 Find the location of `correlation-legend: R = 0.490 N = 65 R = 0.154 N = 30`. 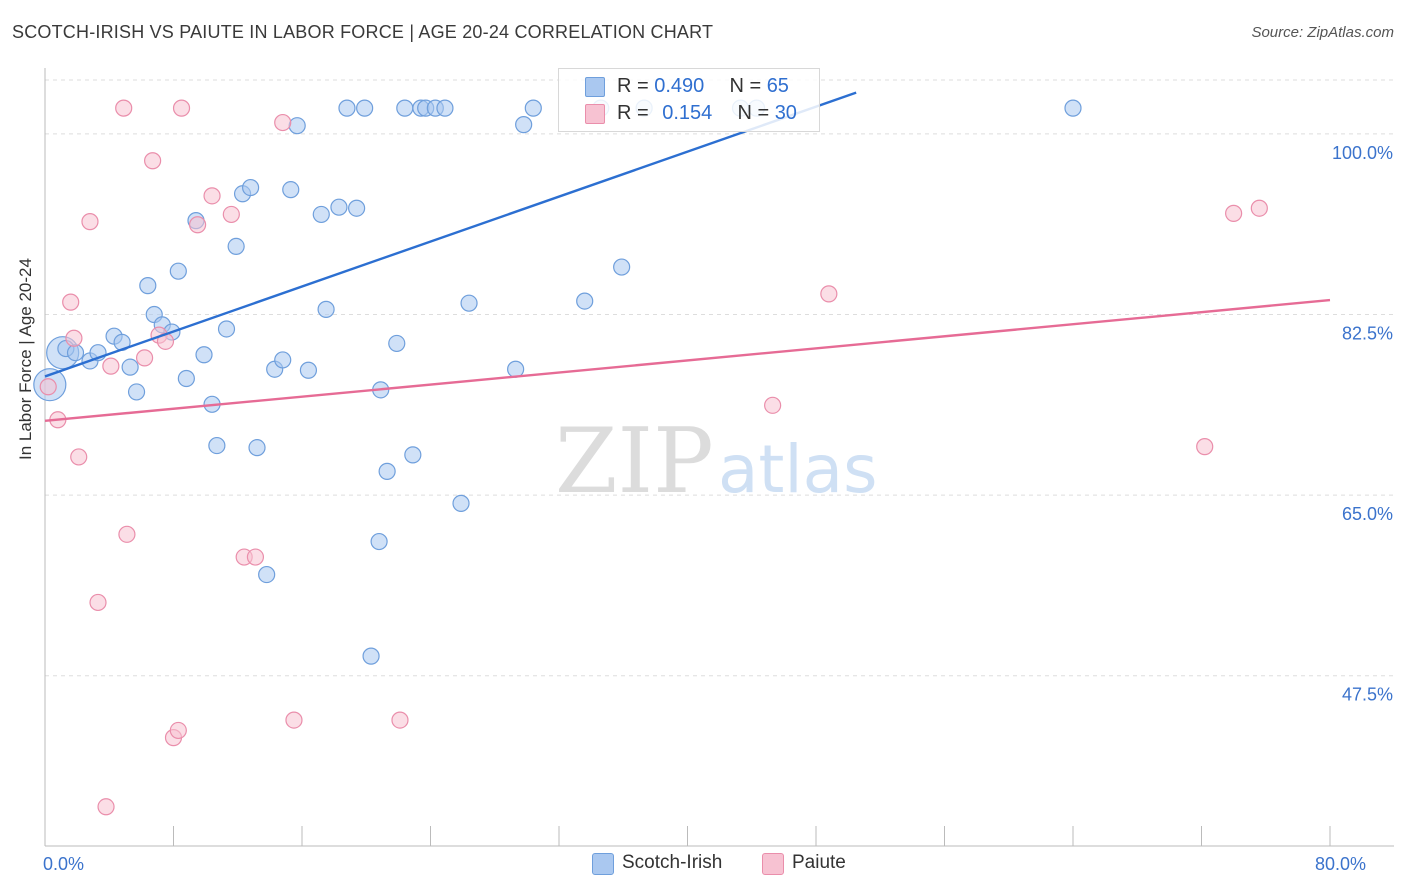

correlation-legend: R = 0.490 N = 65 R = 0.154 N = 30 is located at coordinates (689, 100).